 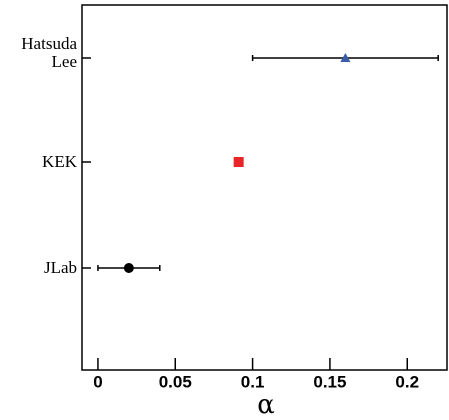 I want to click on x-tick-label: 0.05, so click(x=175, y=381).